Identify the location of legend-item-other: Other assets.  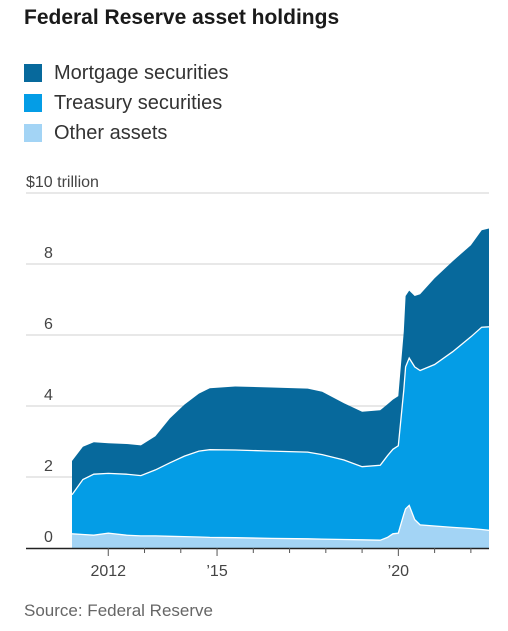
(126, 133).